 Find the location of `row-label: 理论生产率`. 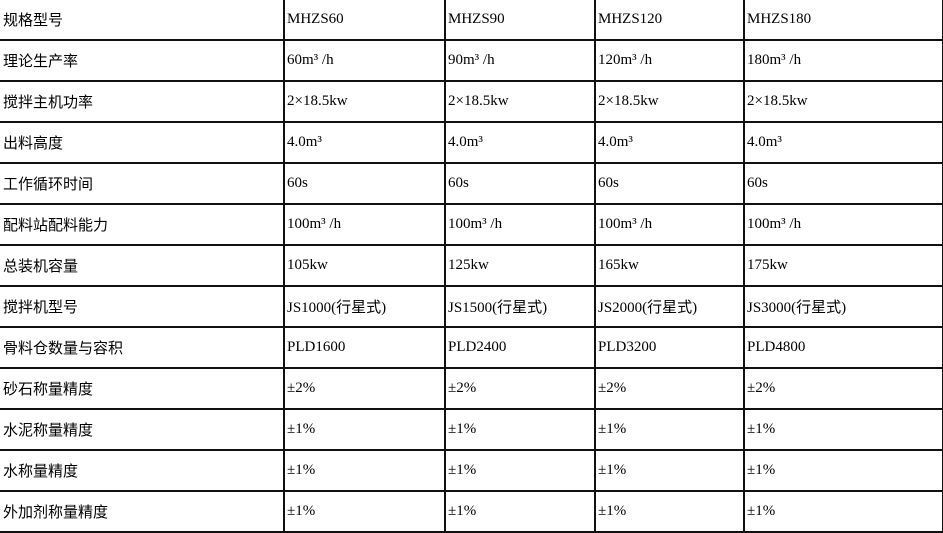

row-label: 理论生产率 is located at coordinates (142, 61).